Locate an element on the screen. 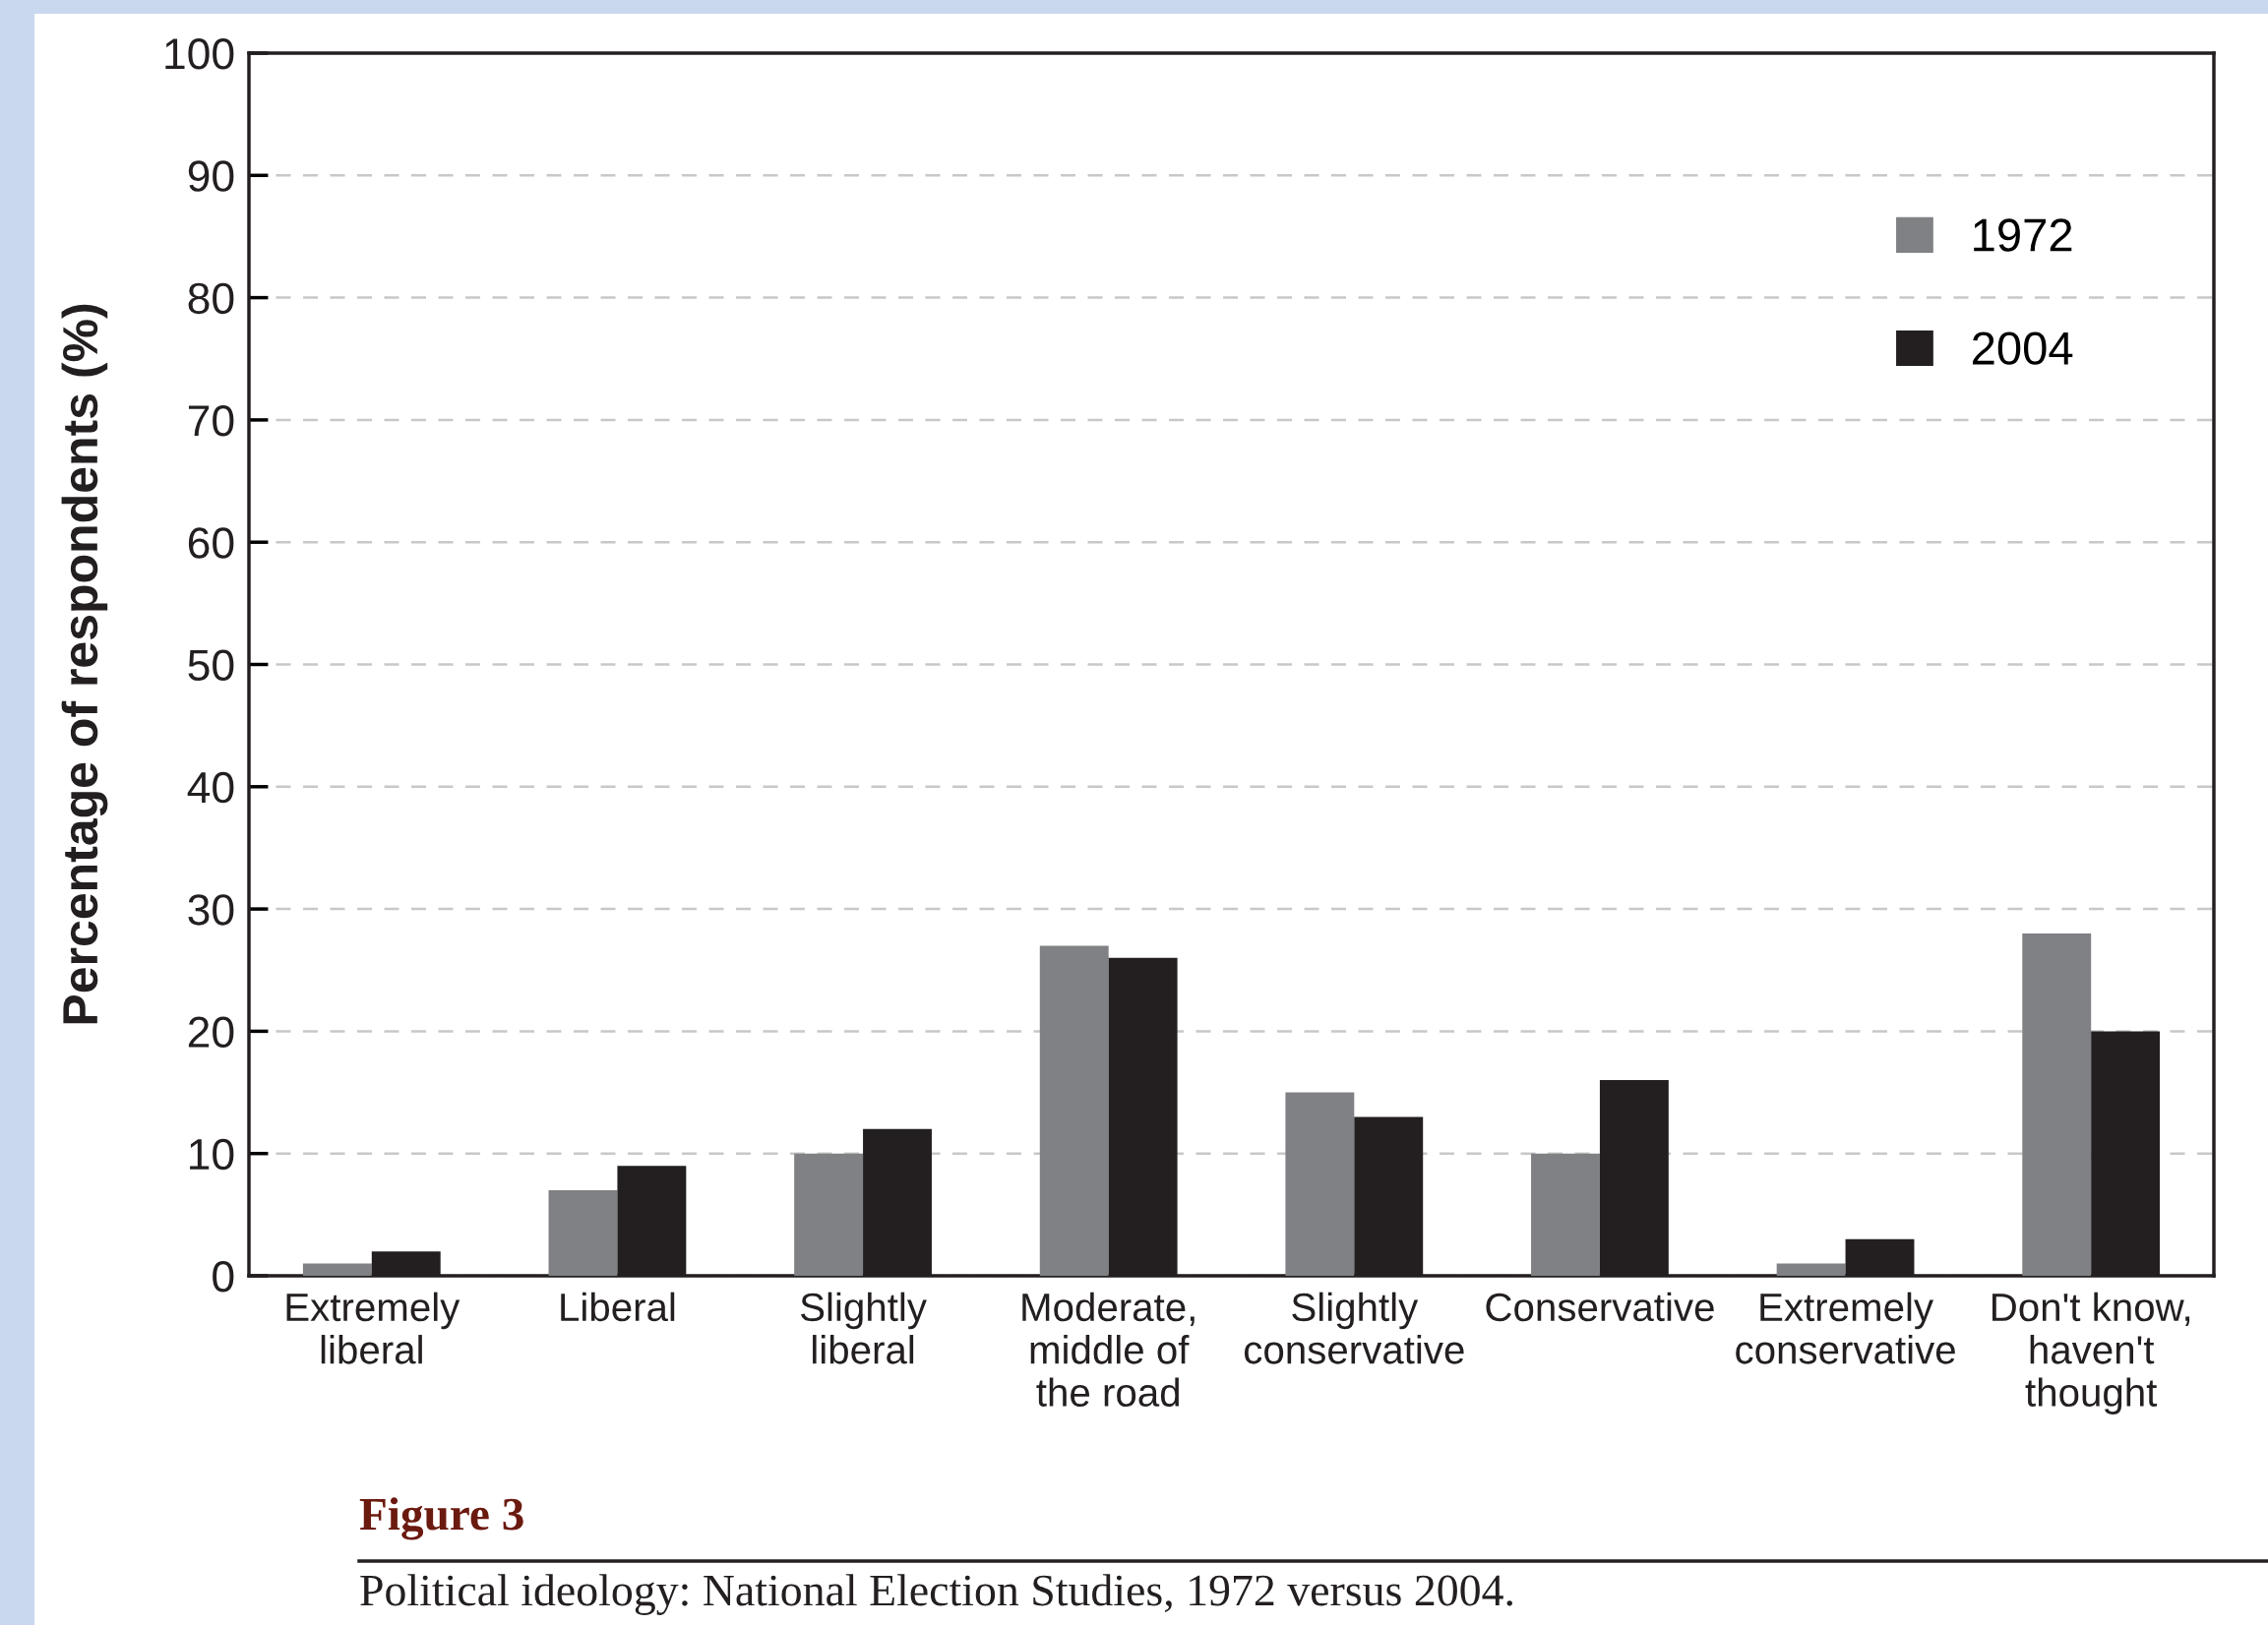 The height and width of the screenshot is (1625, 2268). y-tick-label: 80 is located at coordinates (211, 298).